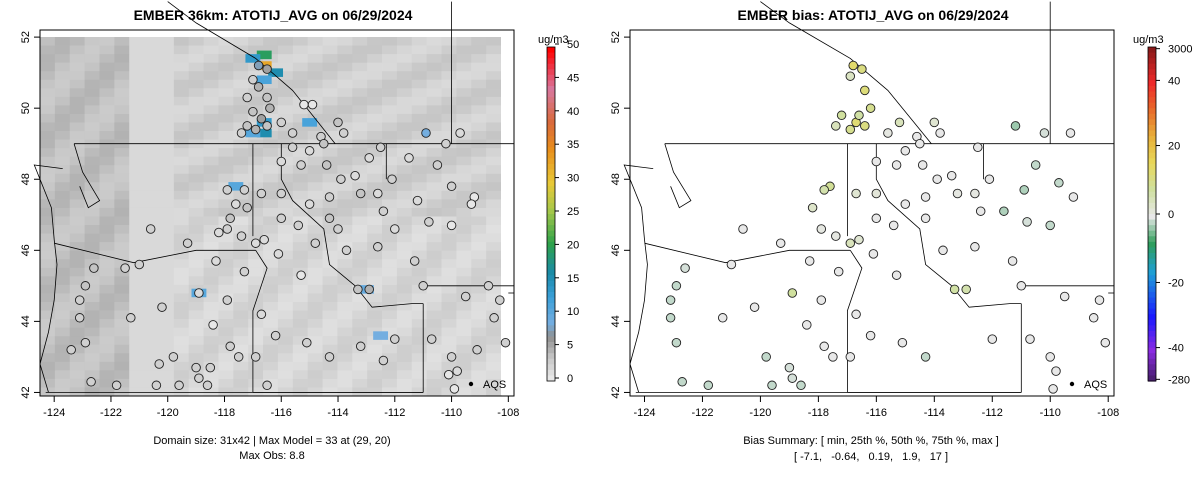  I want to click on hot-cell, so click(381, 335).